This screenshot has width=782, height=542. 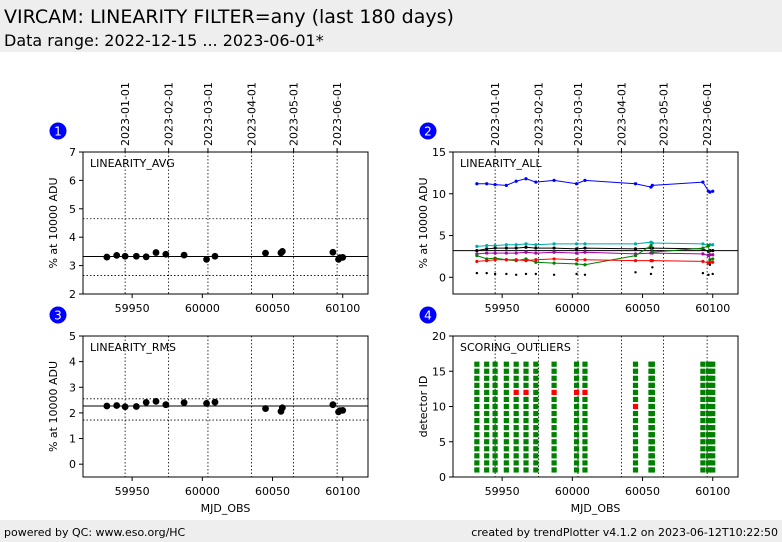 What do you see at coordinates (539, 114) in the screenshot?
I see `date-label: 2023-02-01` at bounding box center [539, 114].